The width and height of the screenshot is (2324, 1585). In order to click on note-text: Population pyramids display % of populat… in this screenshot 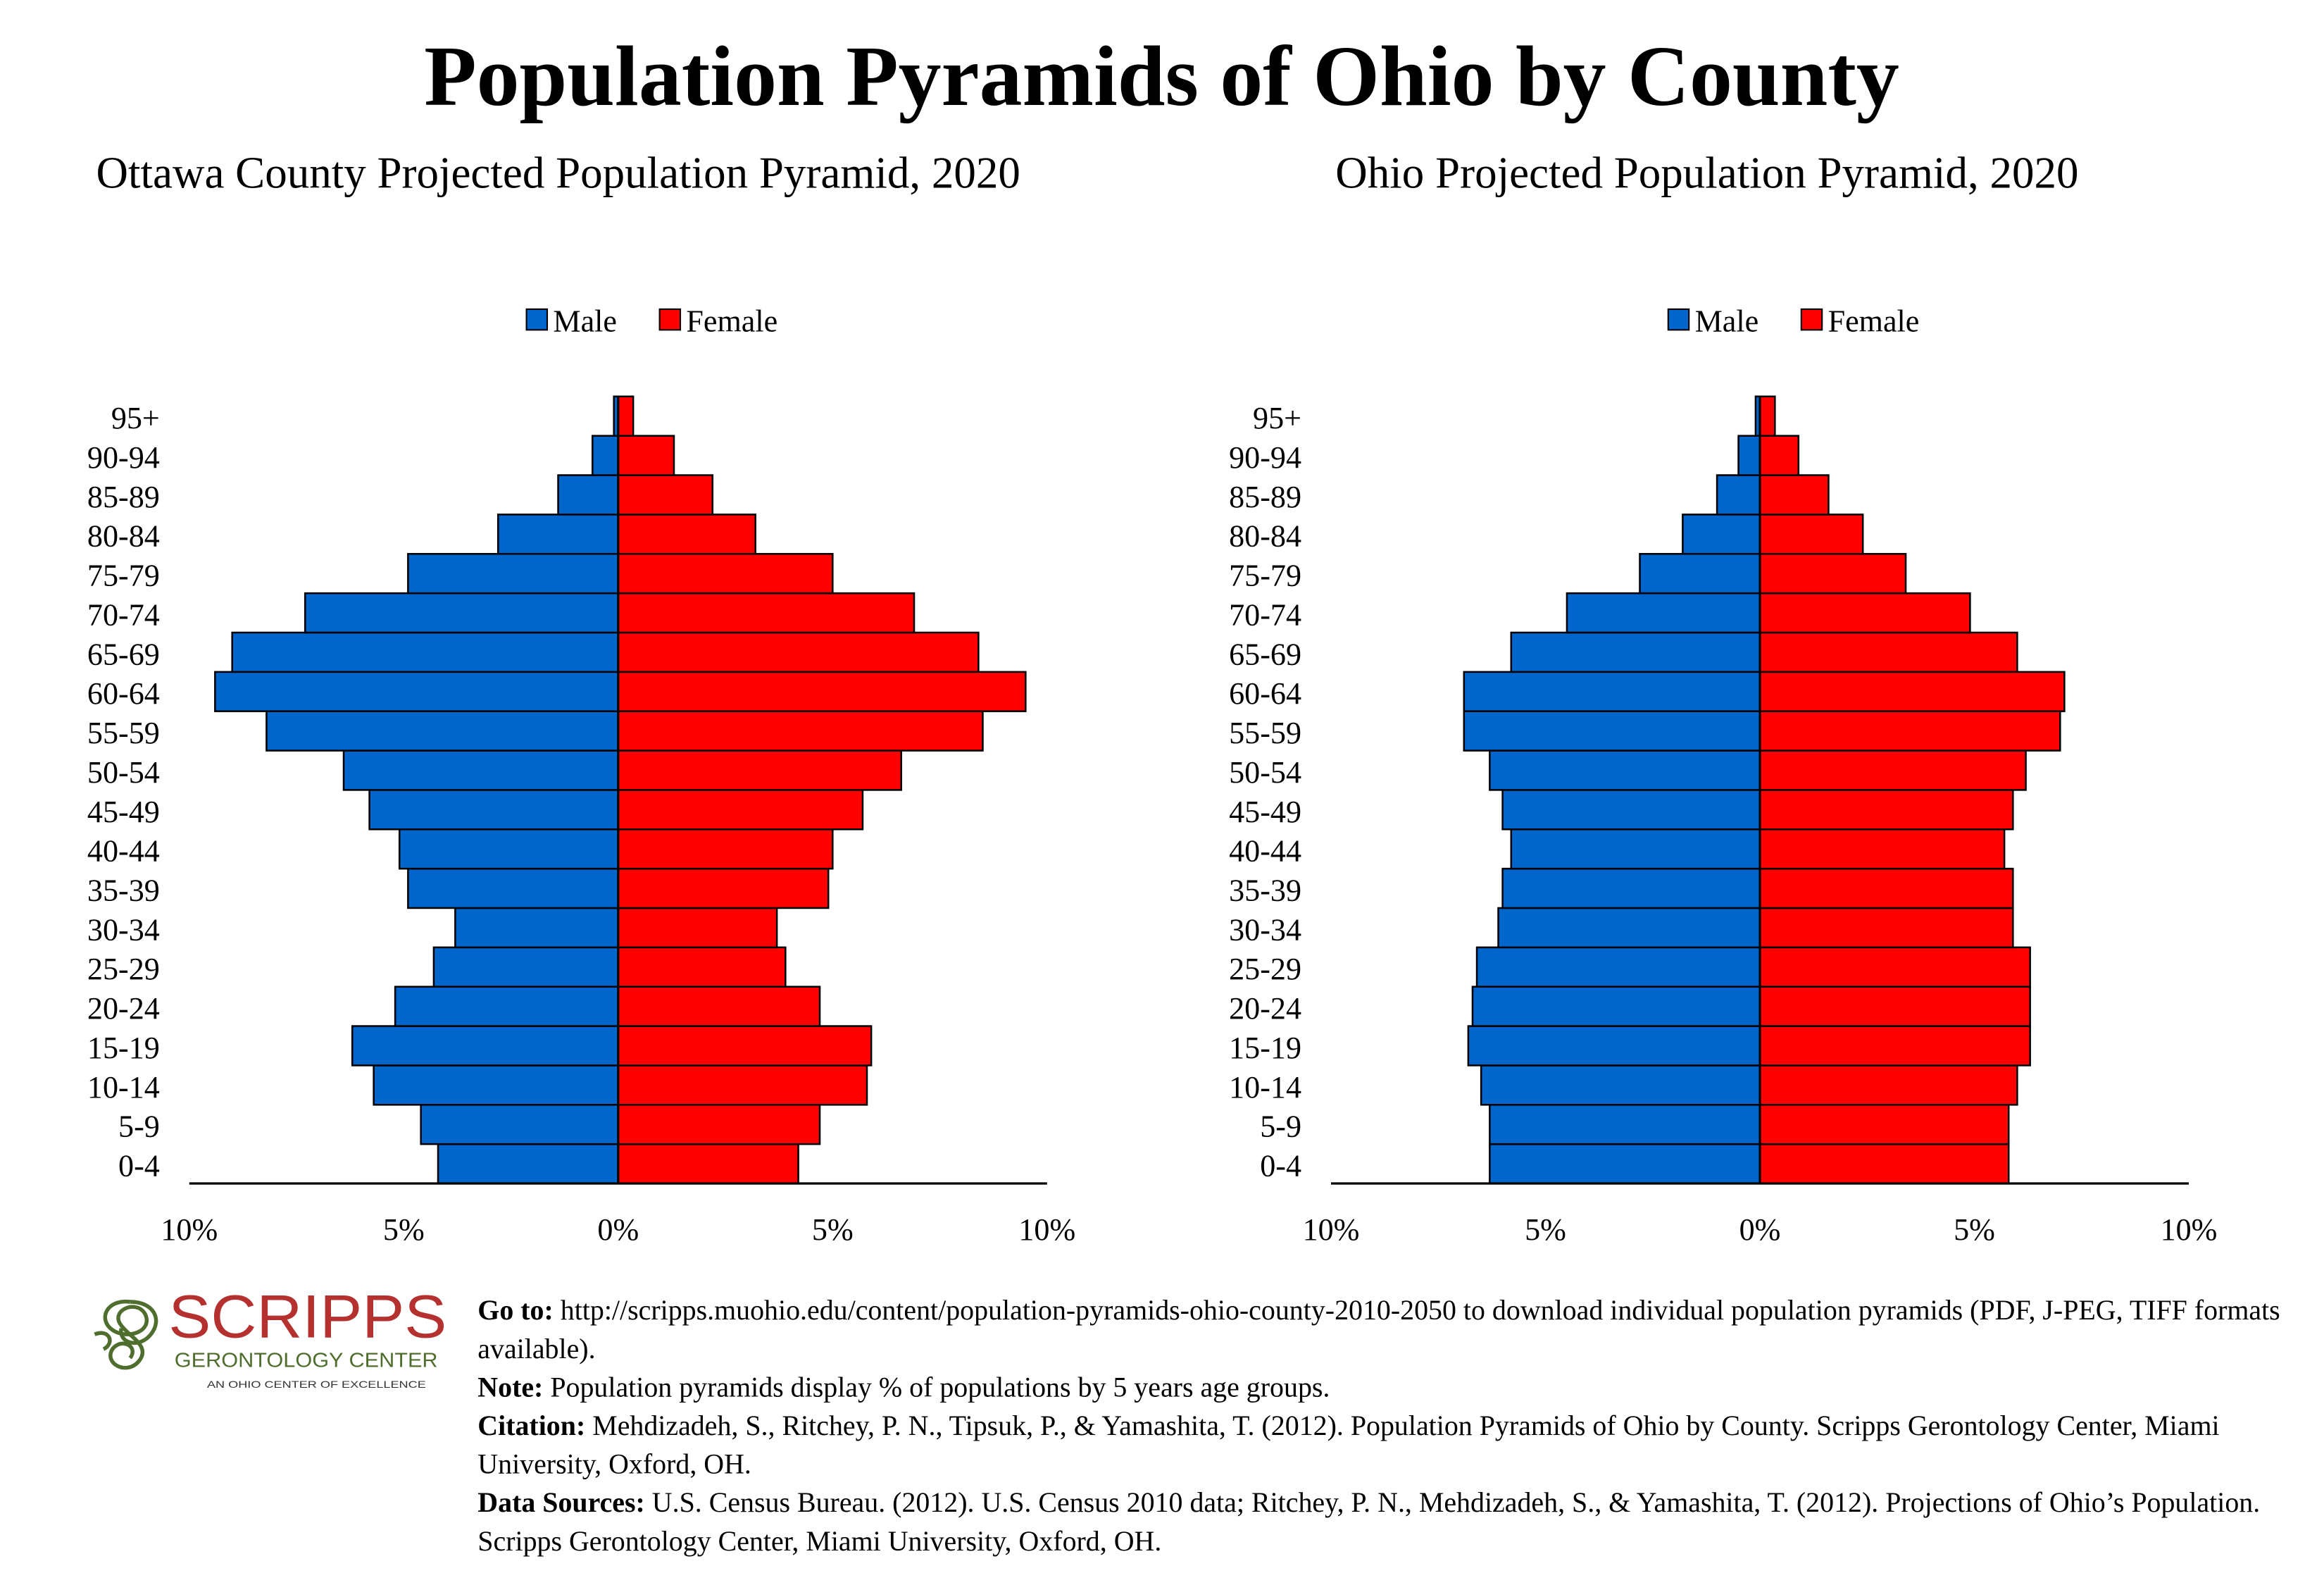, I will do `click(936, 1388)`.